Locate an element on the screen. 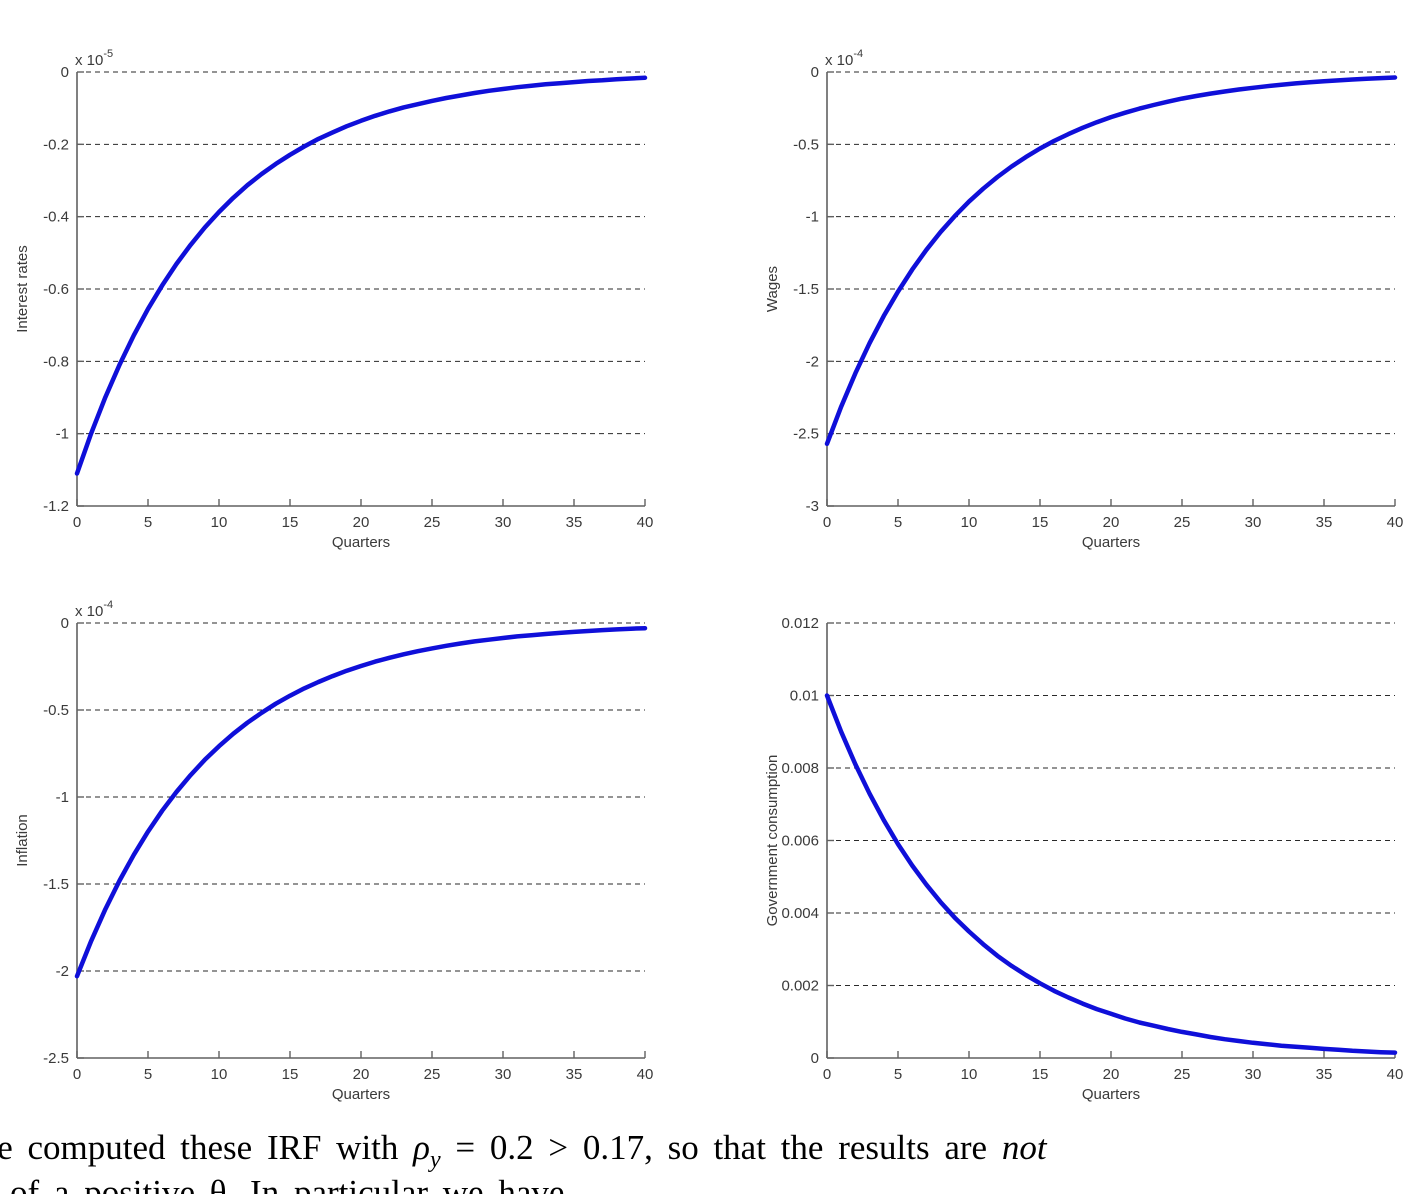 Image resolution: width=1407 pixels, height=1194 pixels. y-tick-label: 0.002 is located at coordinates (800, 986).